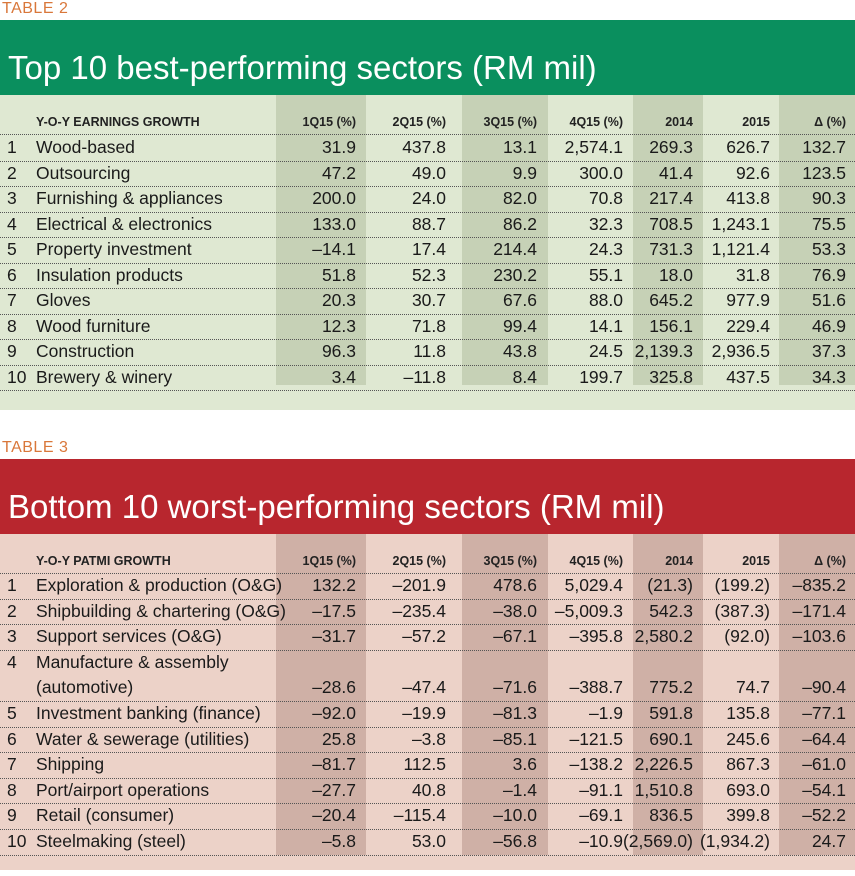 The image size is (855, 876). I want to click on value-cell: –77.1, so click(824, 713).